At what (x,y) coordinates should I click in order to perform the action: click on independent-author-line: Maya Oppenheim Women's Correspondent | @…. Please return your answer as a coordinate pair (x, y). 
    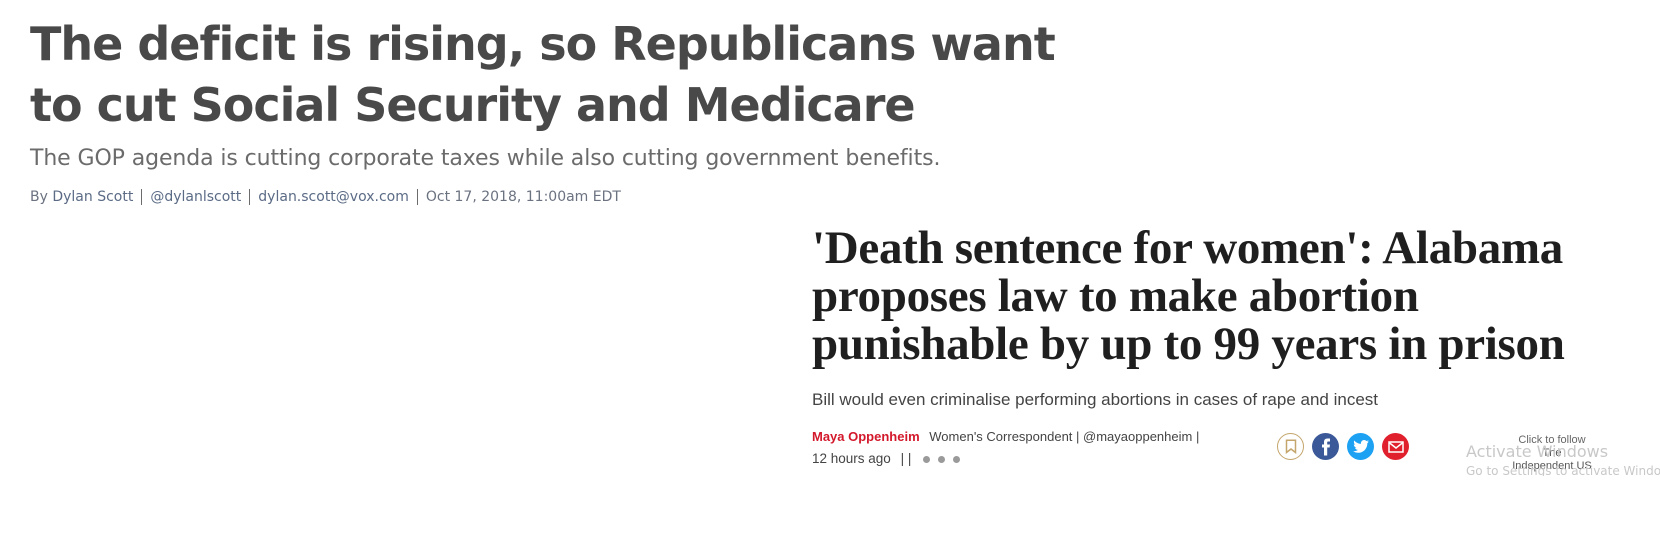
    Looking at the image, I should click on (1005, 436).